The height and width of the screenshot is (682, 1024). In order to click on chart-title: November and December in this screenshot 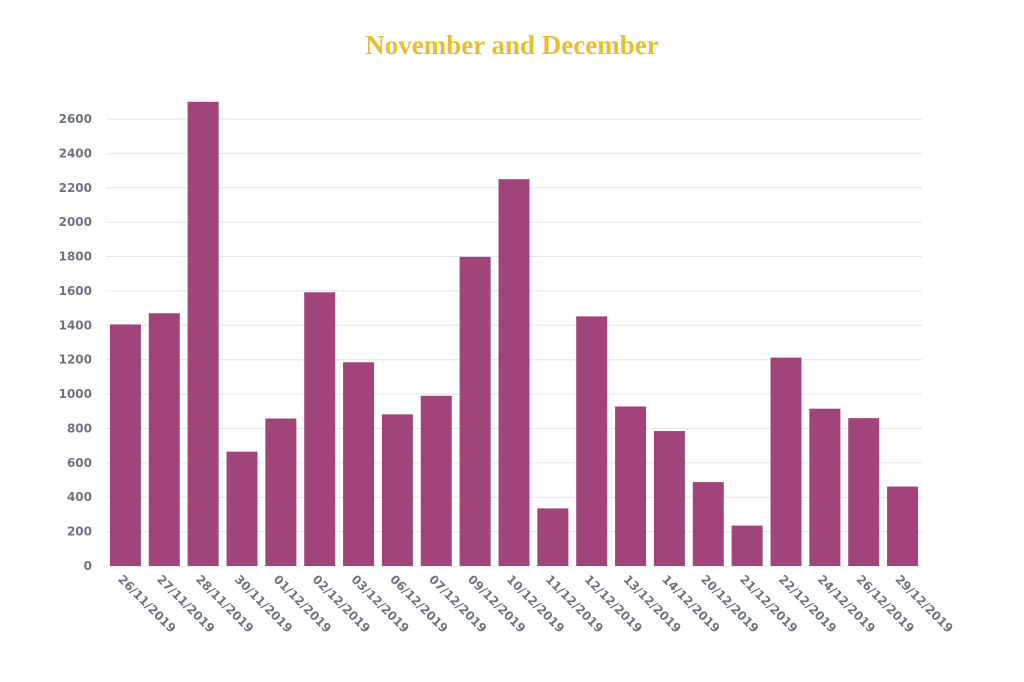, I will do `click(512, 45)`.